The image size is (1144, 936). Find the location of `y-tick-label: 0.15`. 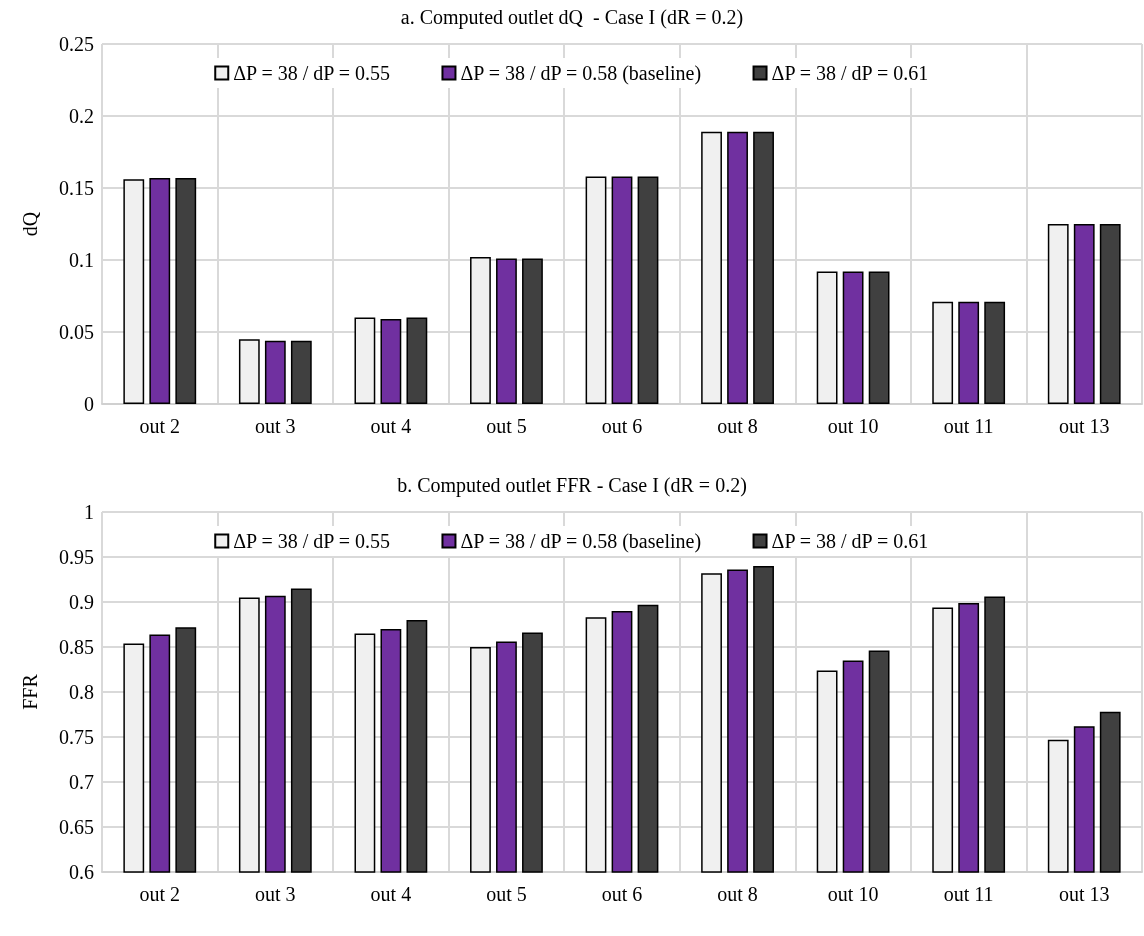

y-tick-label: 0.15 is located at coordinates (76, 188).